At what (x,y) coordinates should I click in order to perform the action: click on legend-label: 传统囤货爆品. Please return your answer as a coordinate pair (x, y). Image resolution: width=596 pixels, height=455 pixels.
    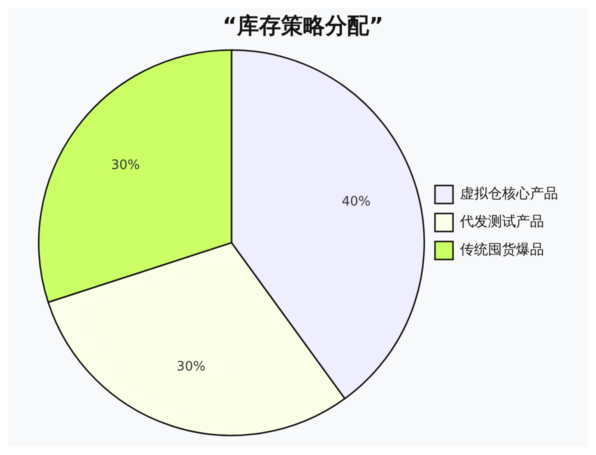
    Looking at the image, I should click on (502, 250).